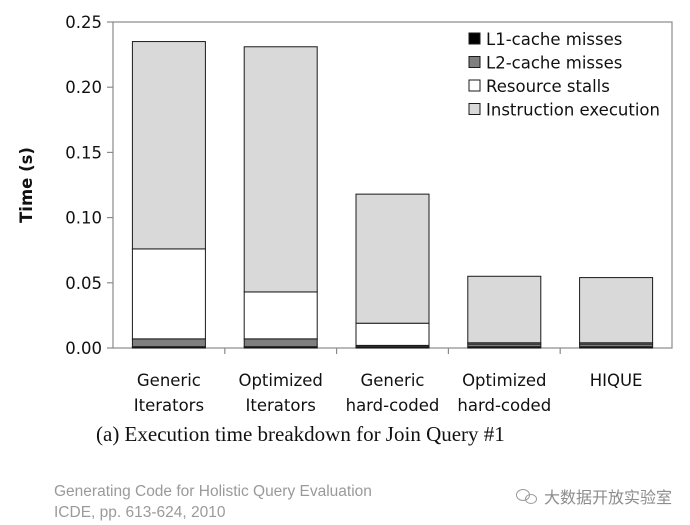 Image resolution: width=690 pixels, height=525 pixels. I want to click on source-venue: ICDE, pp. 613-624, 2010, so click(140, 512).